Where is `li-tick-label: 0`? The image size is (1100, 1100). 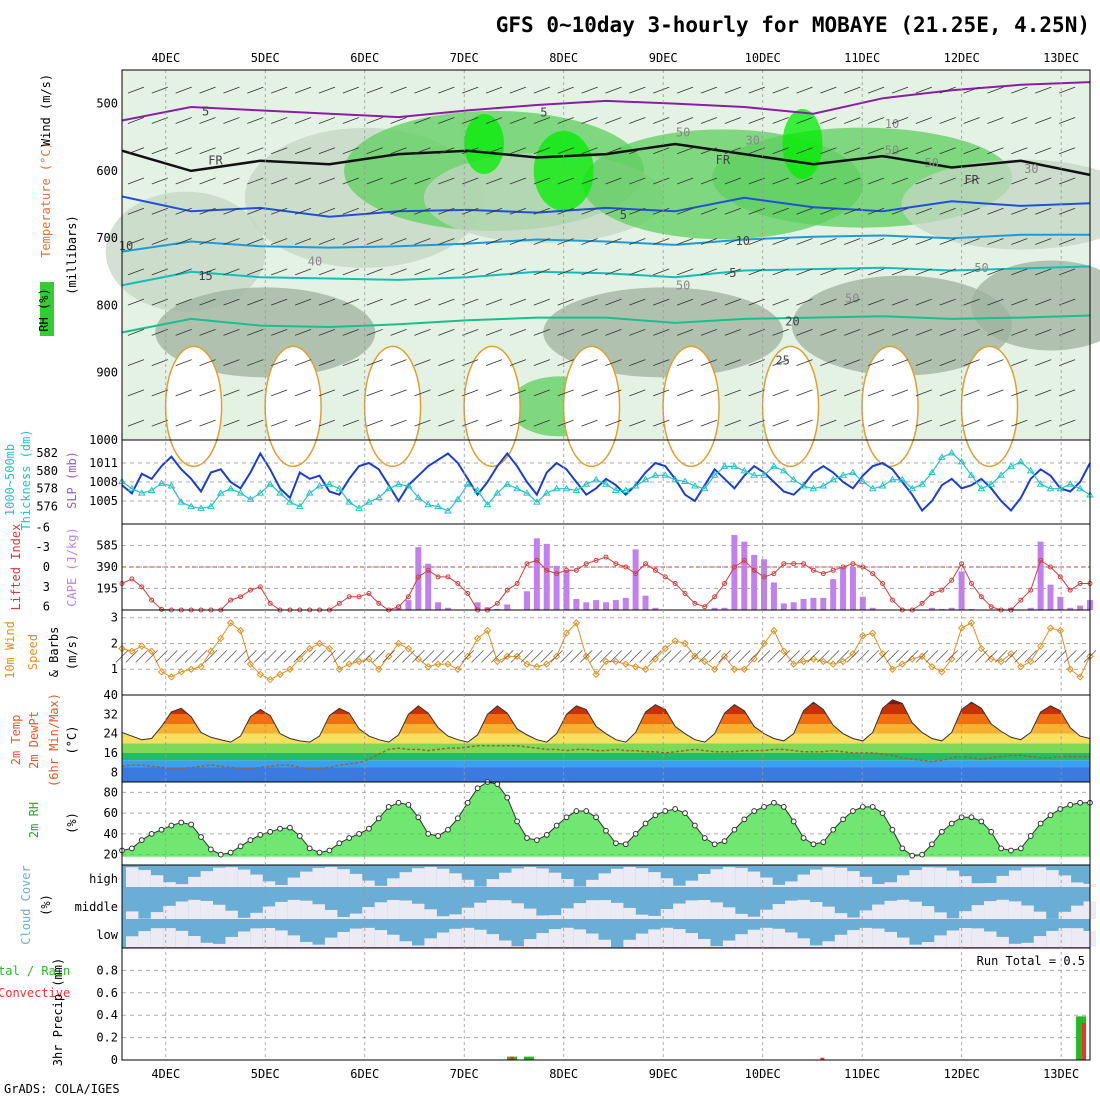 li-tick-label: 0 is located at coordinates (46, 567).